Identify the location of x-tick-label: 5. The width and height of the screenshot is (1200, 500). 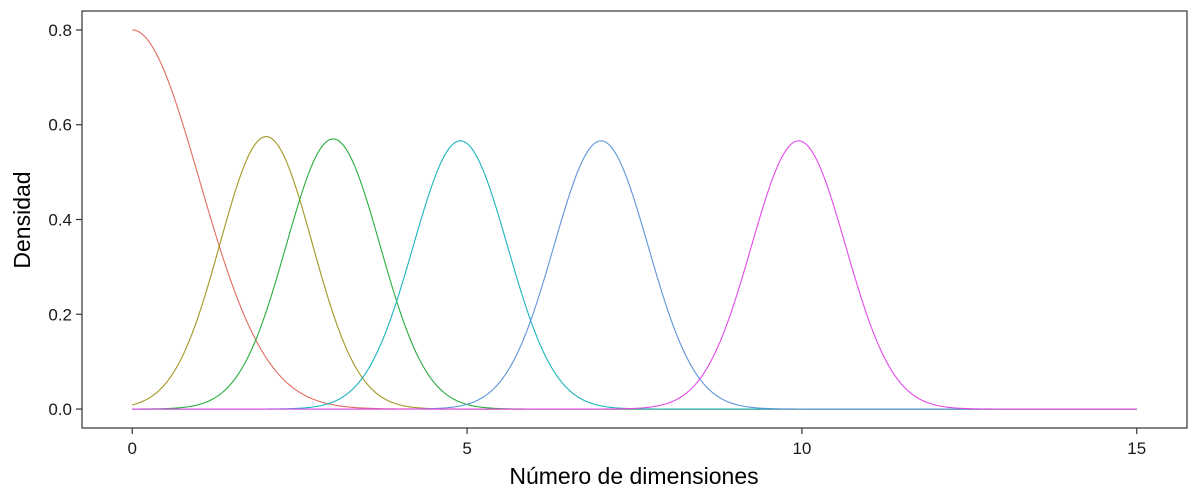
(466, 448).